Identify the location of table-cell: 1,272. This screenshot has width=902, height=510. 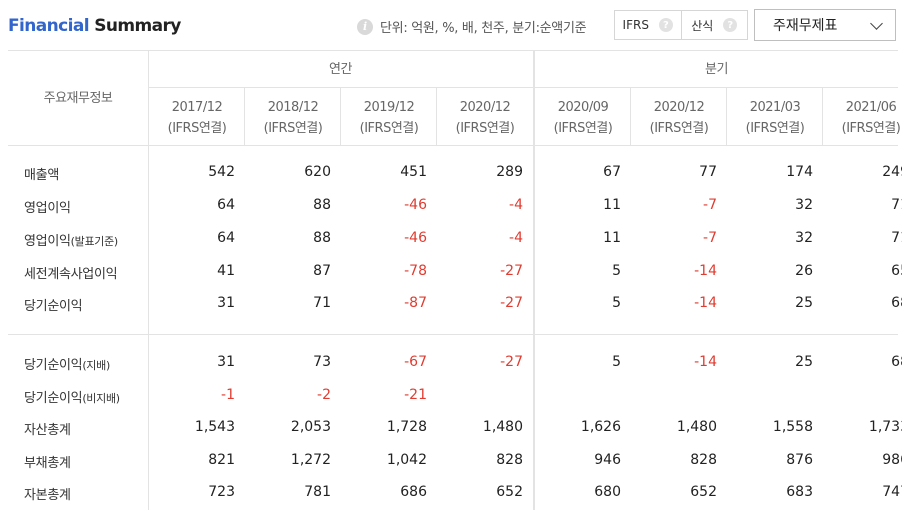
(310, 460).